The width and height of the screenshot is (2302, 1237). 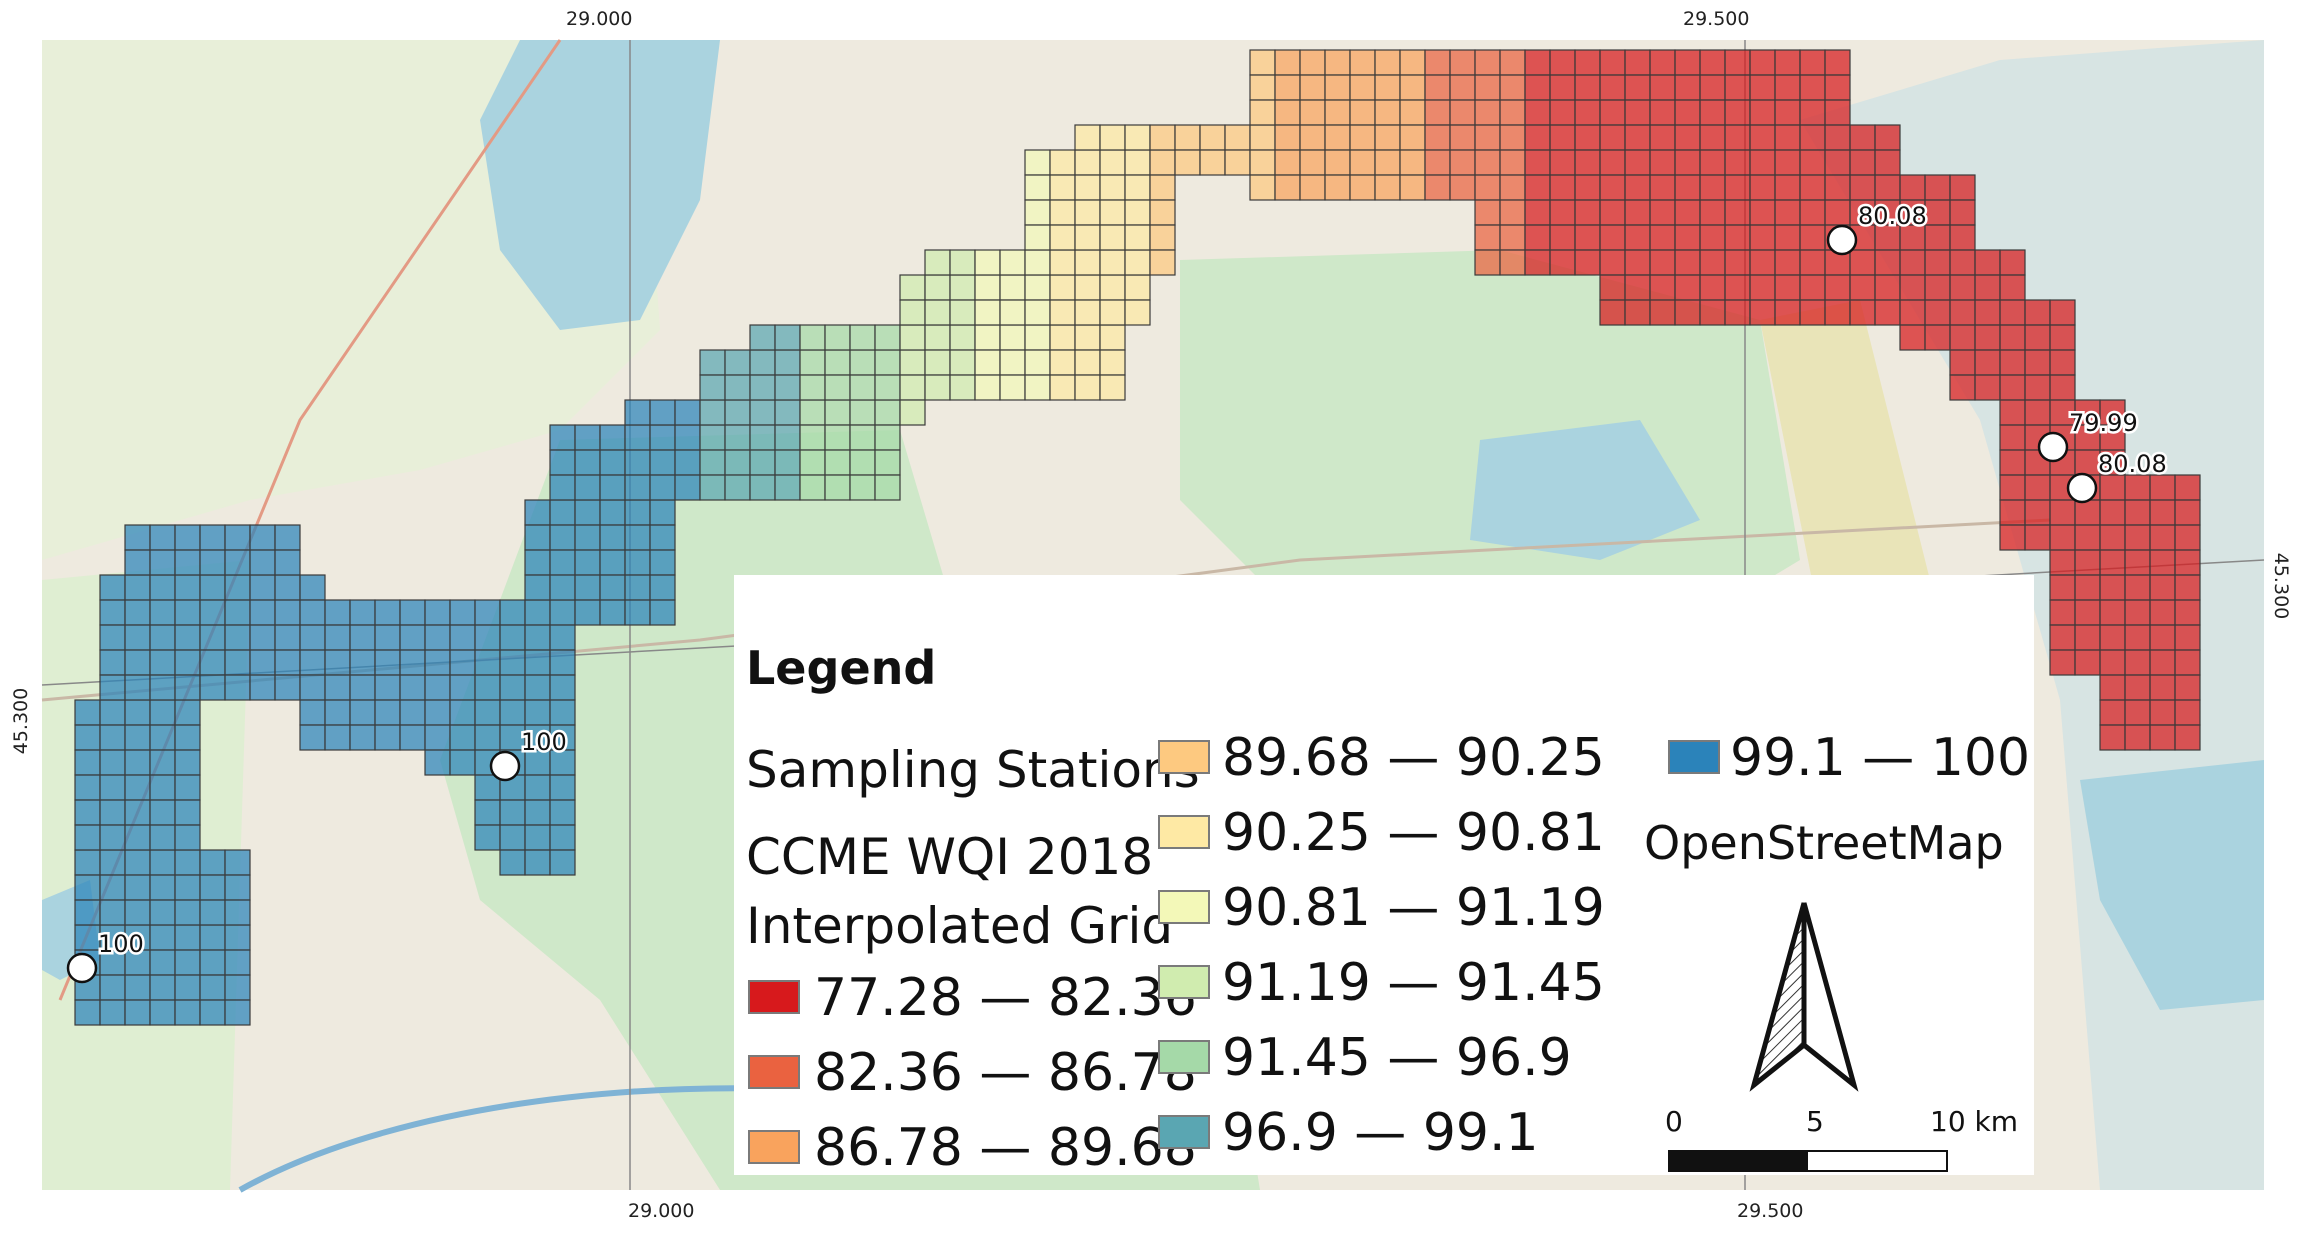 What do you see at coordinates (599, 19) in the screenshot?
I see `lon-label-top-left: 29.000` at bounding box center [599, 19].